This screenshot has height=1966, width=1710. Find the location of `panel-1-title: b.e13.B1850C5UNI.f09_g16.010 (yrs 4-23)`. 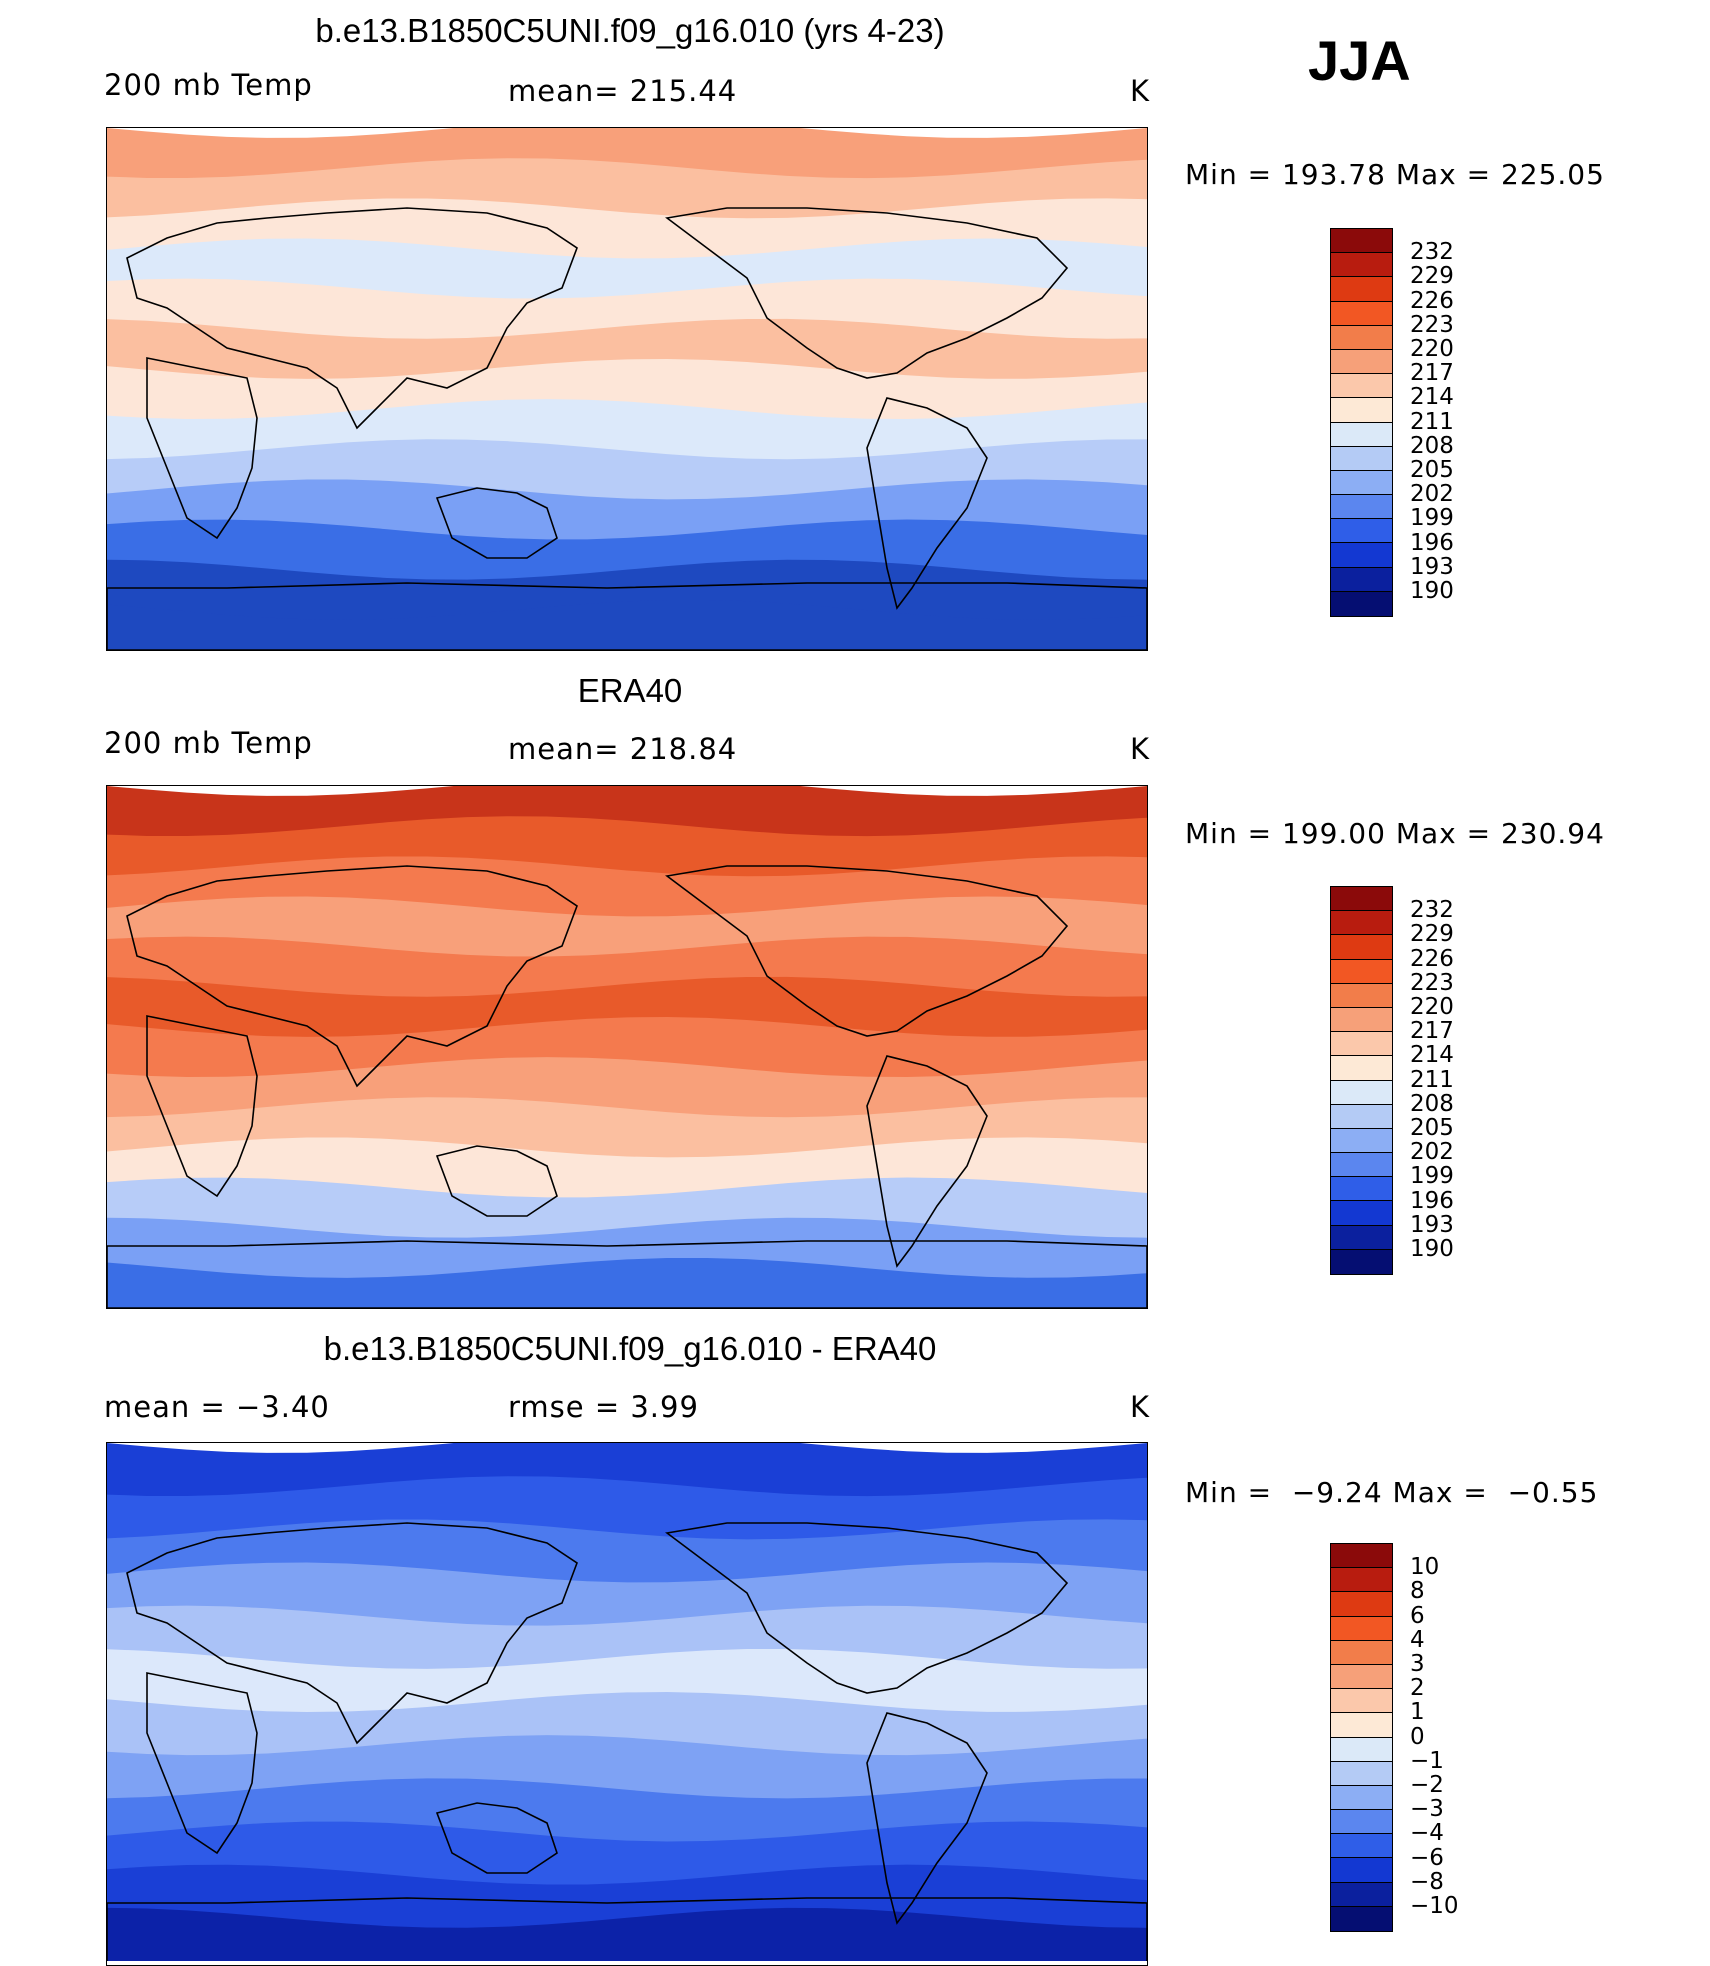

panel-1-title: b.e13.B1850C5UNI.f09_g16.010 (yrs 4-23) is located at coordinates (630, 30).